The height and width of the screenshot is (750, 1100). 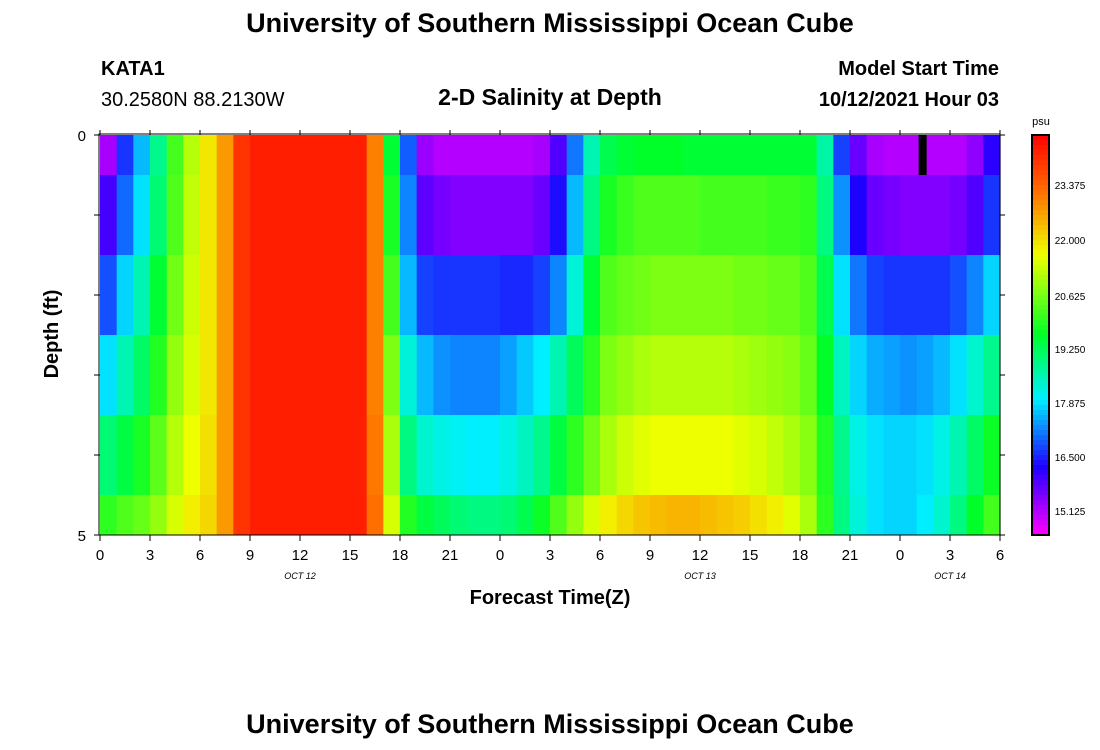 What do you see at coordinates (1070, 512) in the screenshot?
I see `colorbar-label: 15.125` at bounding box center [1070, 512].